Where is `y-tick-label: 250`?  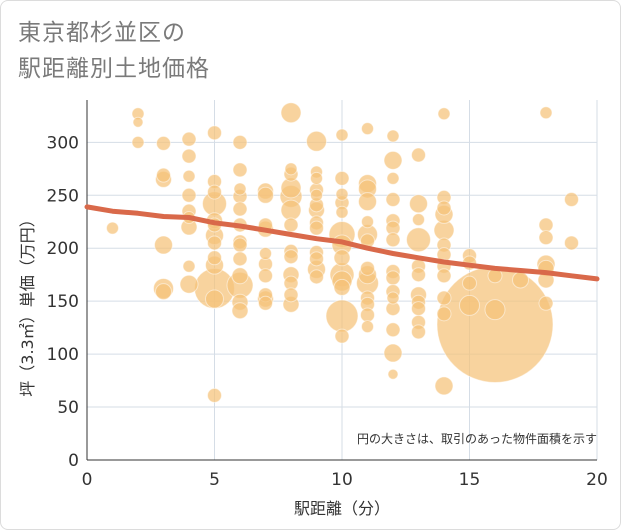 y-tick-label: 250 is located at coordinates (63, 196).